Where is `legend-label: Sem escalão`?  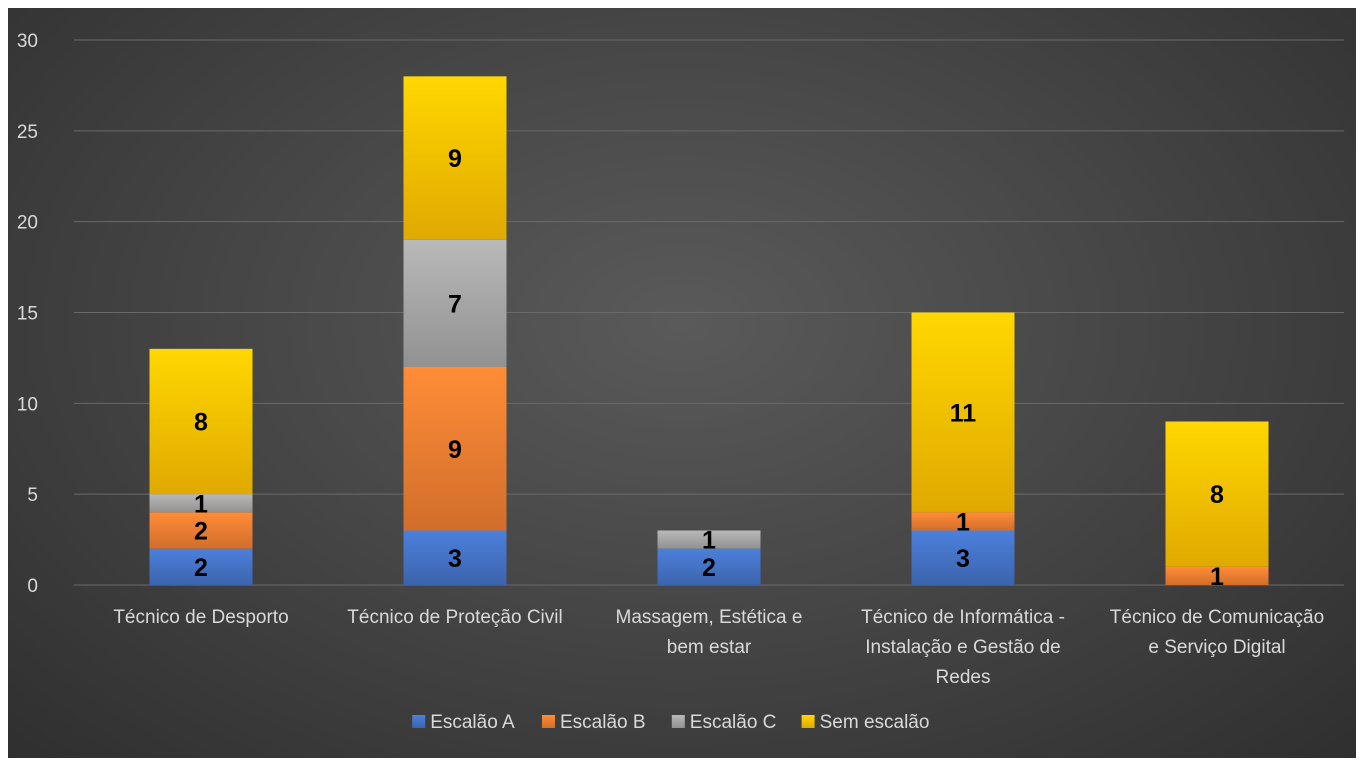 legend-label: Sem escalão is located at coordinates (875, 722).